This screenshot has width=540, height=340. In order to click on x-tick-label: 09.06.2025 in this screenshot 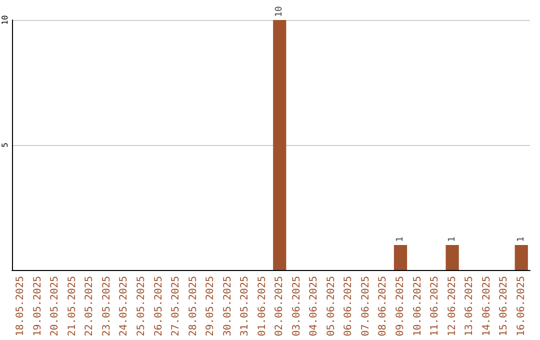, I will do `click(400, 306)`.